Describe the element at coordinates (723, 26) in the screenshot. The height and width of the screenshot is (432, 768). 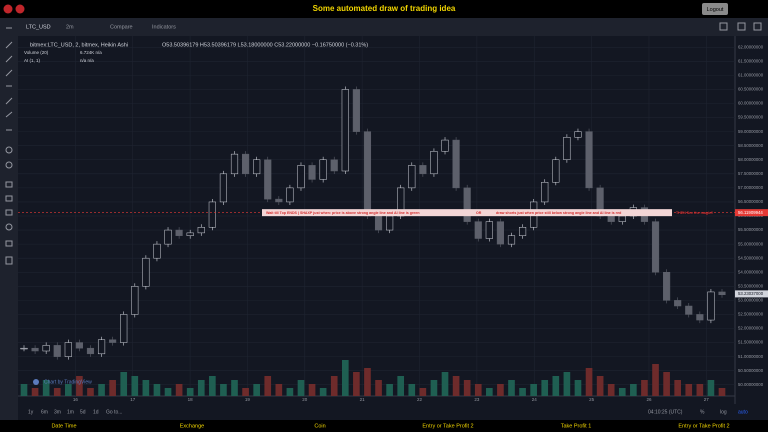
I see `settings-icon` at that location.